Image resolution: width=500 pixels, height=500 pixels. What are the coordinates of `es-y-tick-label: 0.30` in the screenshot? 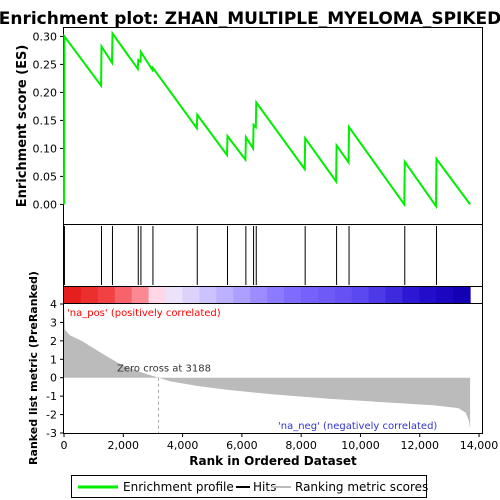 It's located at (45, 36).